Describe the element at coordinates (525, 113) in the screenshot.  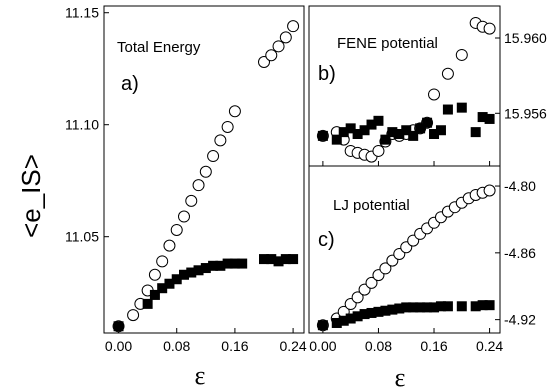
I see `y-tick-label: 15.956` at that location.